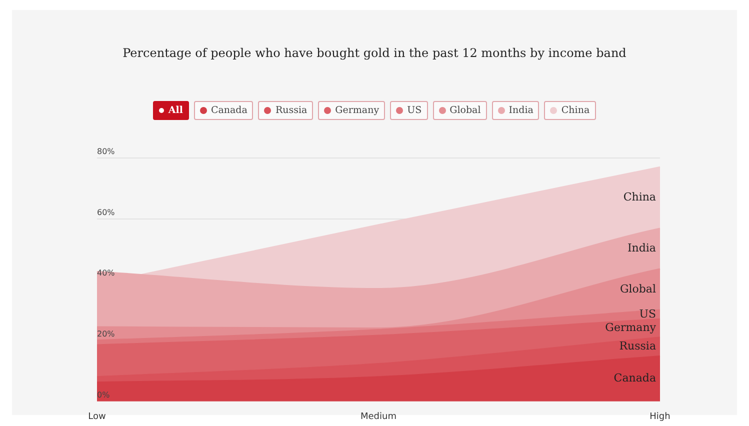 This screenshot has width=749, height=426. Describe the element at coordinates (630, 327) in the screenshot. I see `text: Germany` at that location.